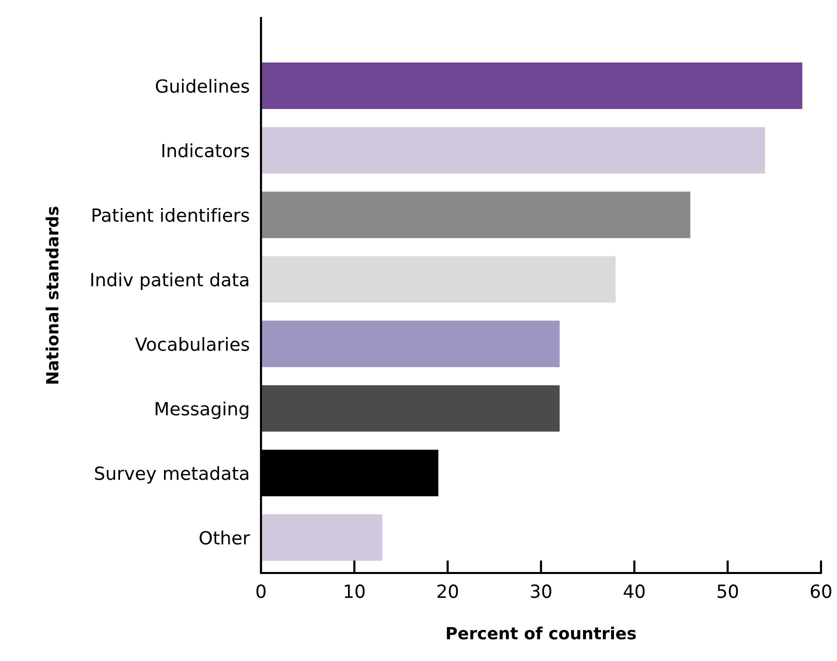 This screenshot has width=837, height=661. Describe the element at coordinates (171, 475) in the screenshot. I see `y-tick-label: Survey metadata` at that location.